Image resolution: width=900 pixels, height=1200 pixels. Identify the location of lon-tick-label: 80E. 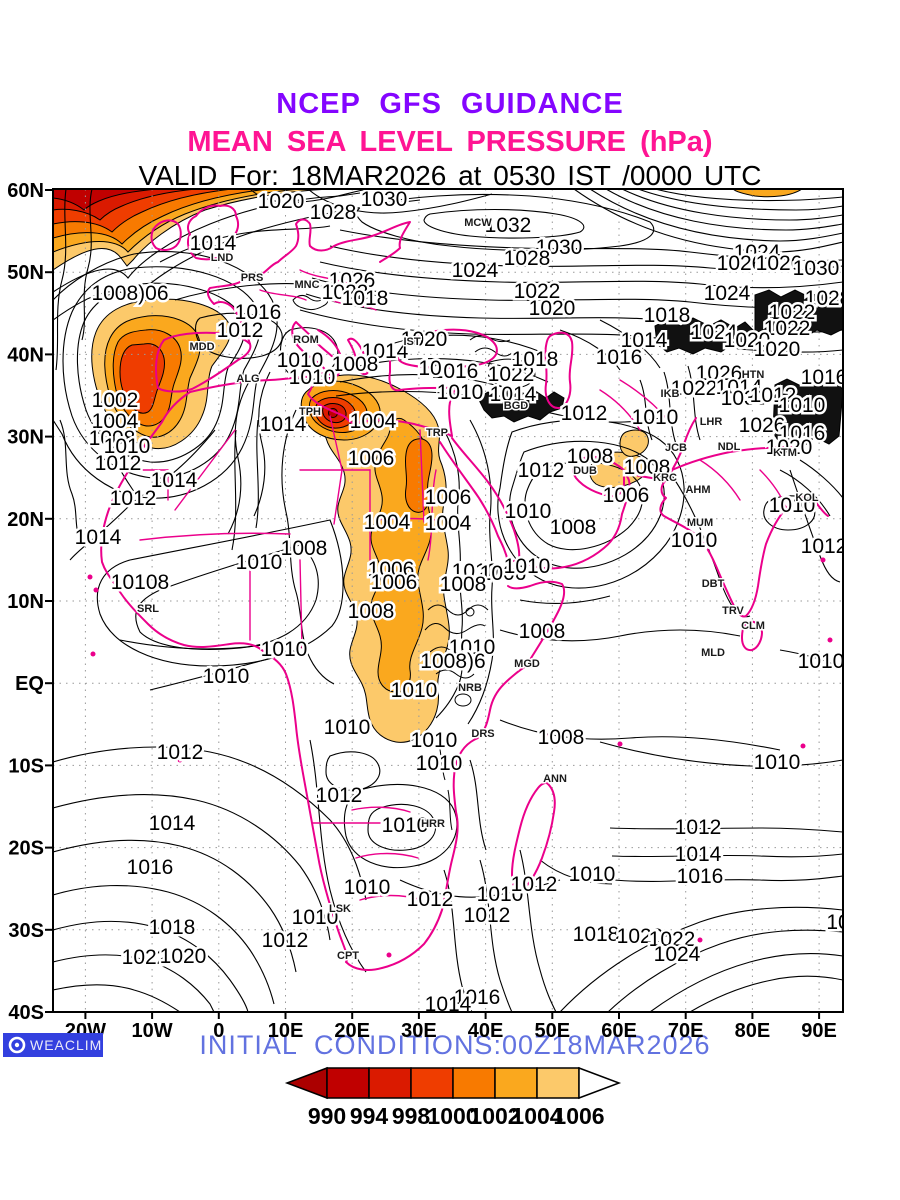
(753, 1031).